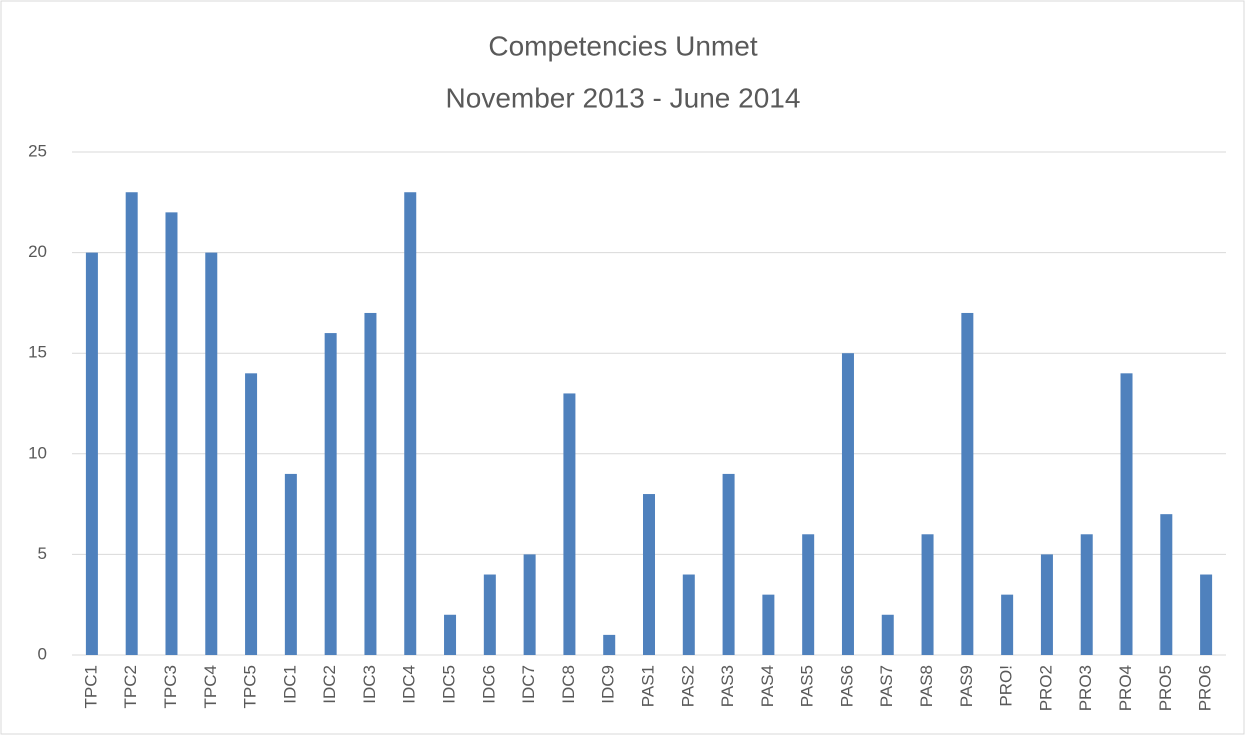 The image size is (1246, 736). I want to click on x-tick-label: TPC2, so click(130, 686).